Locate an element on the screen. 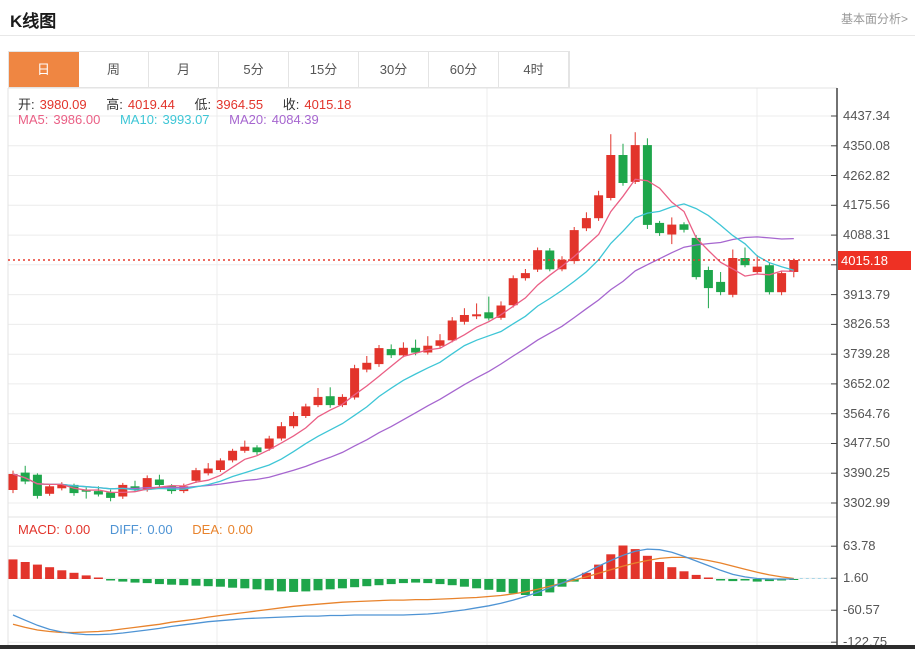 This screenshot has width=915, height=649. diff-label: DIFF: is located at coordinates (126, 529).